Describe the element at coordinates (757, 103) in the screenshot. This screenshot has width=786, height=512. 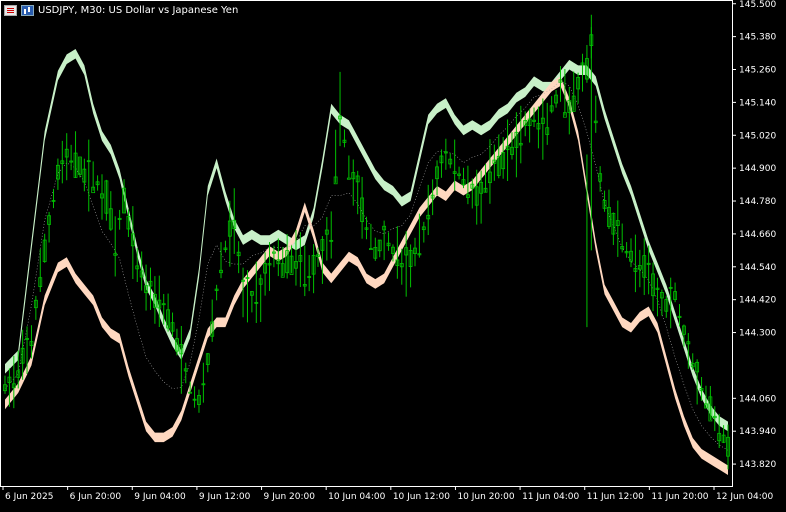
I see `y-tick-label: 145.140` at that location.